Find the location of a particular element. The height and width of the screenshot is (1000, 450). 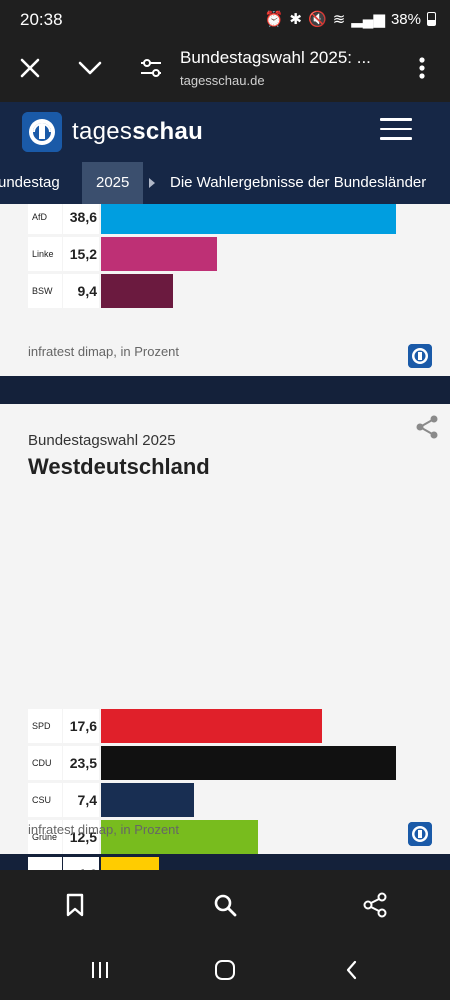

status-bar: 20:38 ⏰ ✱ 🔇 ≋ ▂▄▆ 38% is located at coordinates (225, 20).